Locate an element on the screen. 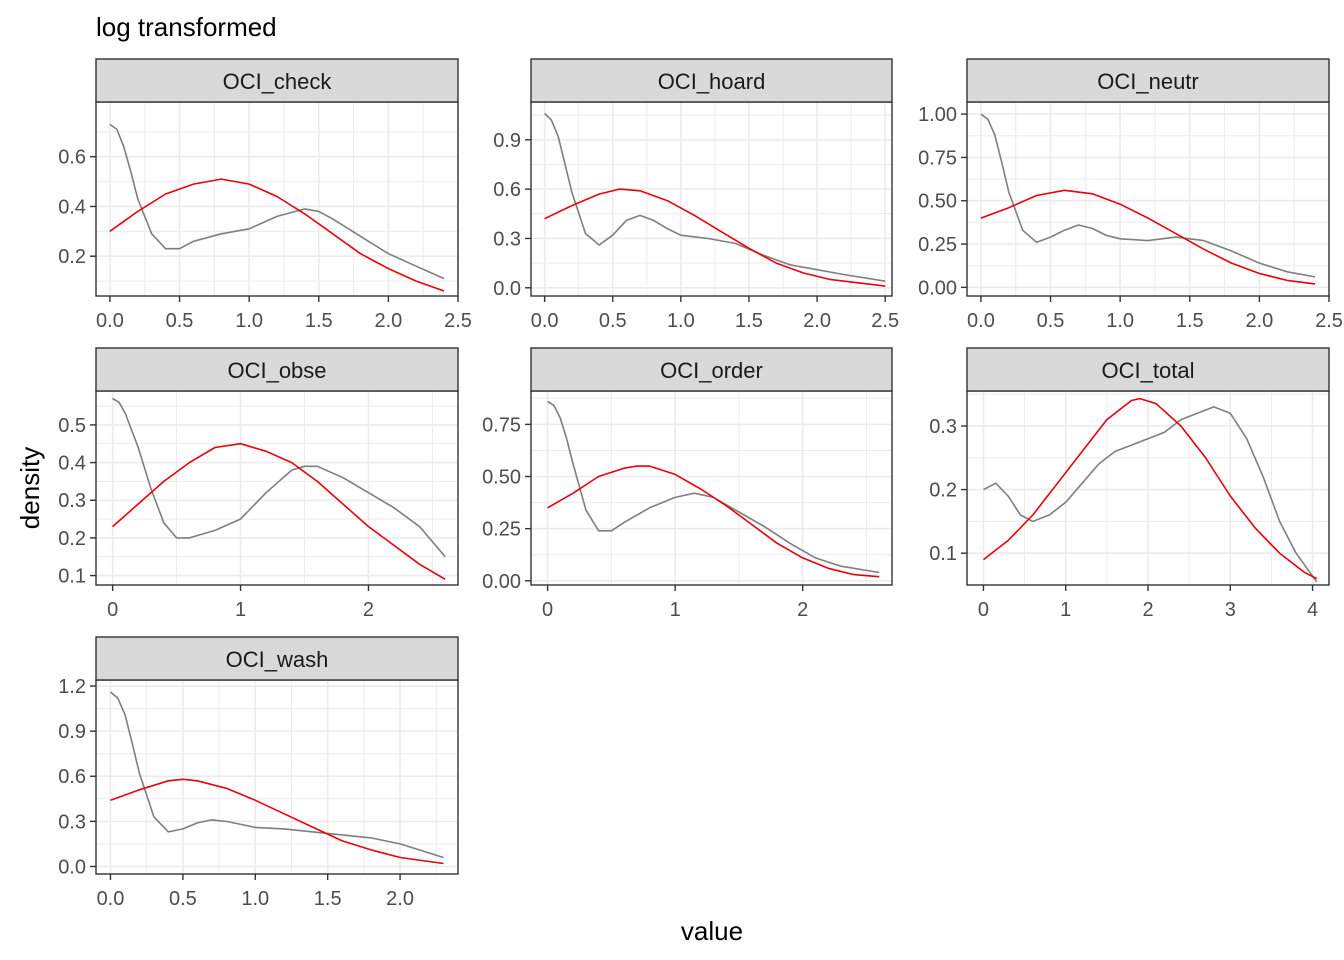  y-tick-label: 1.00 is located at coordinates (937, 115).